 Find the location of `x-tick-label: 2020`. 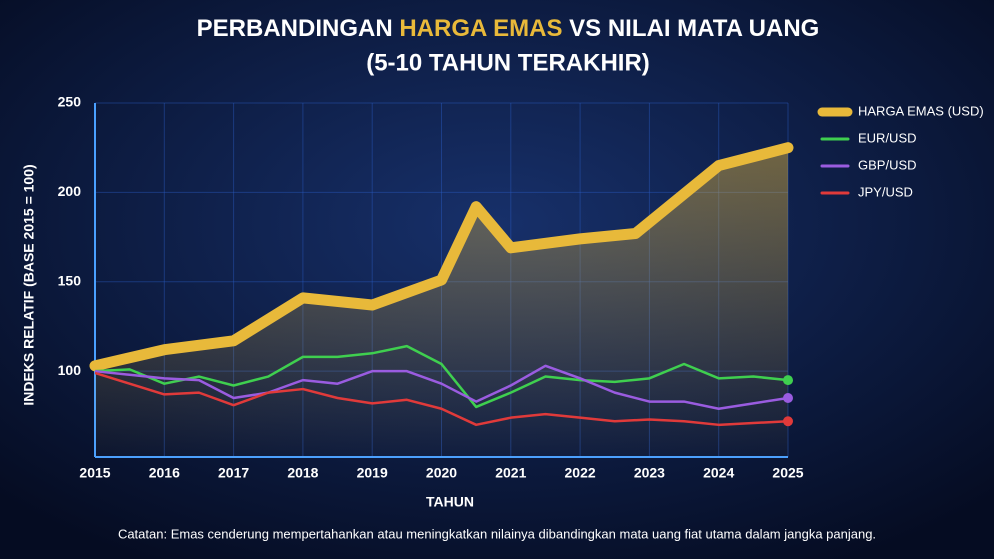

x-tick-label: 2020 is located at coordinates (441, 473).